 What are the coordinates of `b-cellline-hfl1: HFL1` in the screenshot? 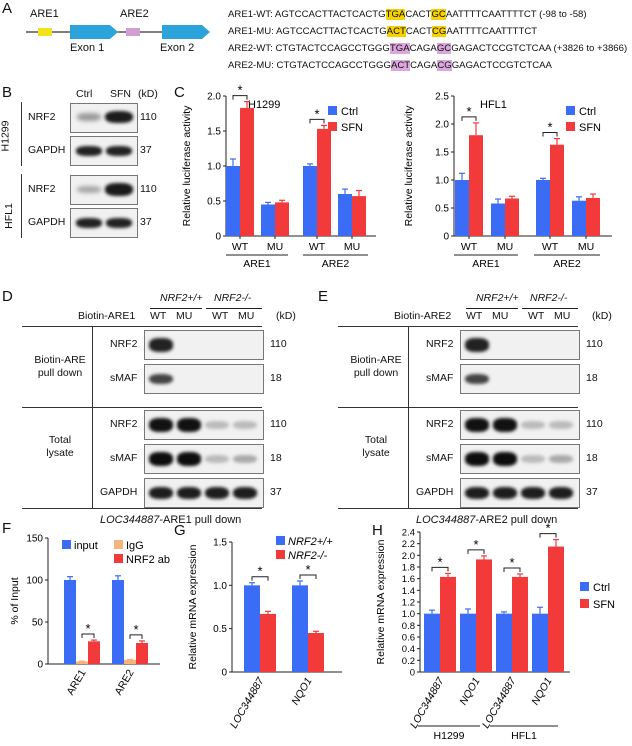 It's located at (8, 216).